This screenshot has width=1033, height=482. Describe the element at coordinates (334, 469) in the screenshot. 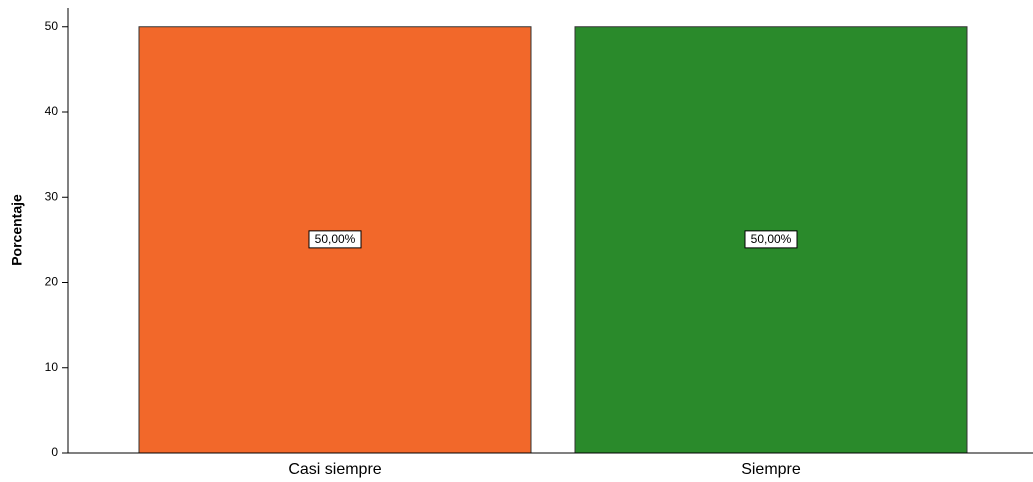

I see `x-tick-label: Casi siempre` at that location.